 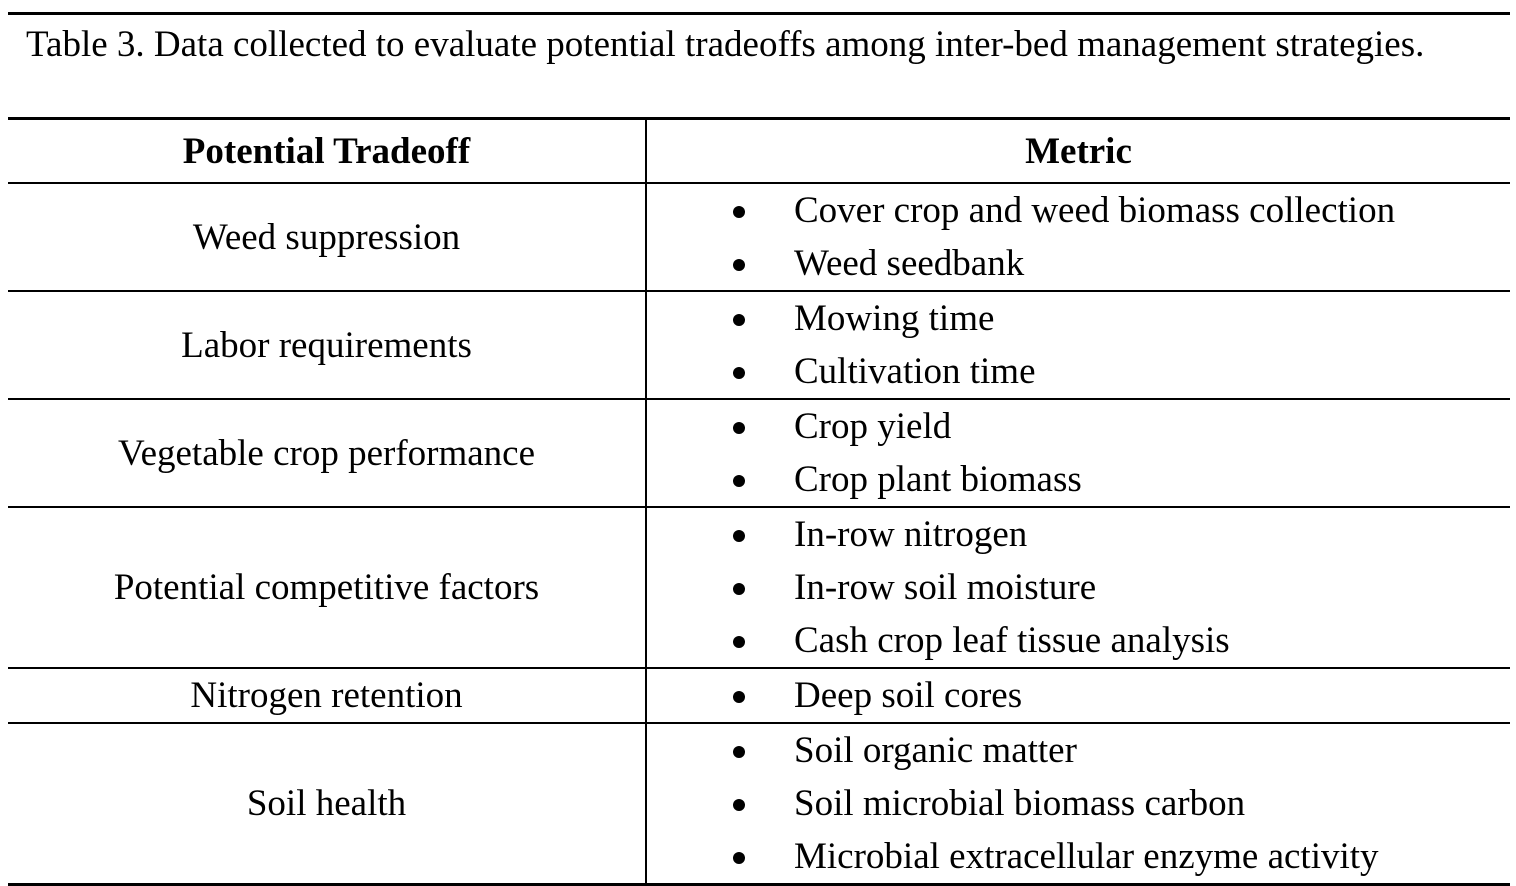 What do you see at coordinates (1078, 750) in the screenshot?
I see `metric-item: Soil organic matter` at bounding box center [1078, 750].